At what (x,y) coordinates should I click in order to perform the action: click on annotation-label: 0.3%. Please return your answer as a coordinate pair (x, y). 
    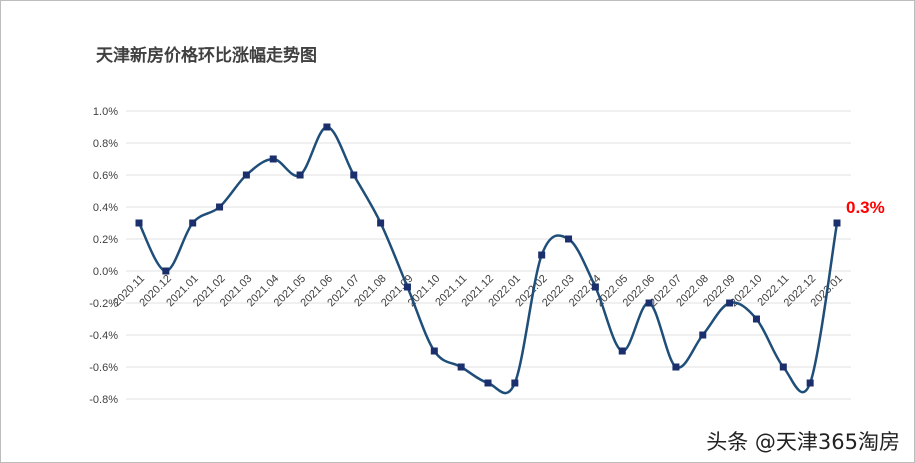
    Looking at the image, I should click on (865, 207).